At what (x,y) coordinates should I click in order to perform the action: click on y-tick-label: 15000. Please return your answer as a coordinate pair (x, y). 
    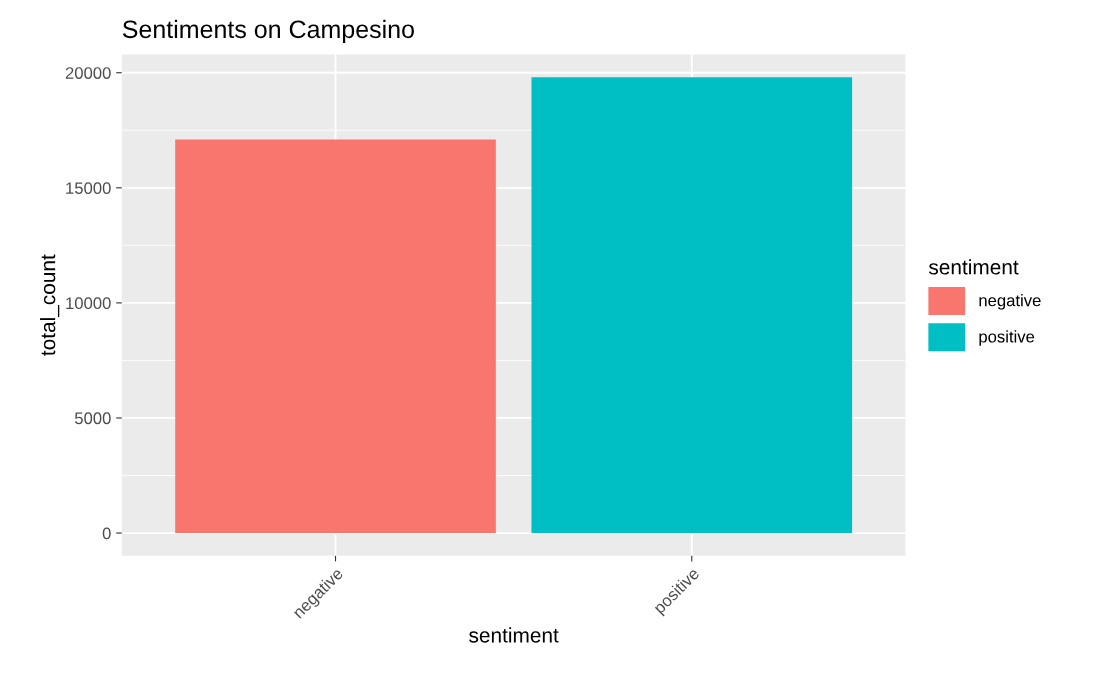
    Looking at the image, I should click on (88, 188).